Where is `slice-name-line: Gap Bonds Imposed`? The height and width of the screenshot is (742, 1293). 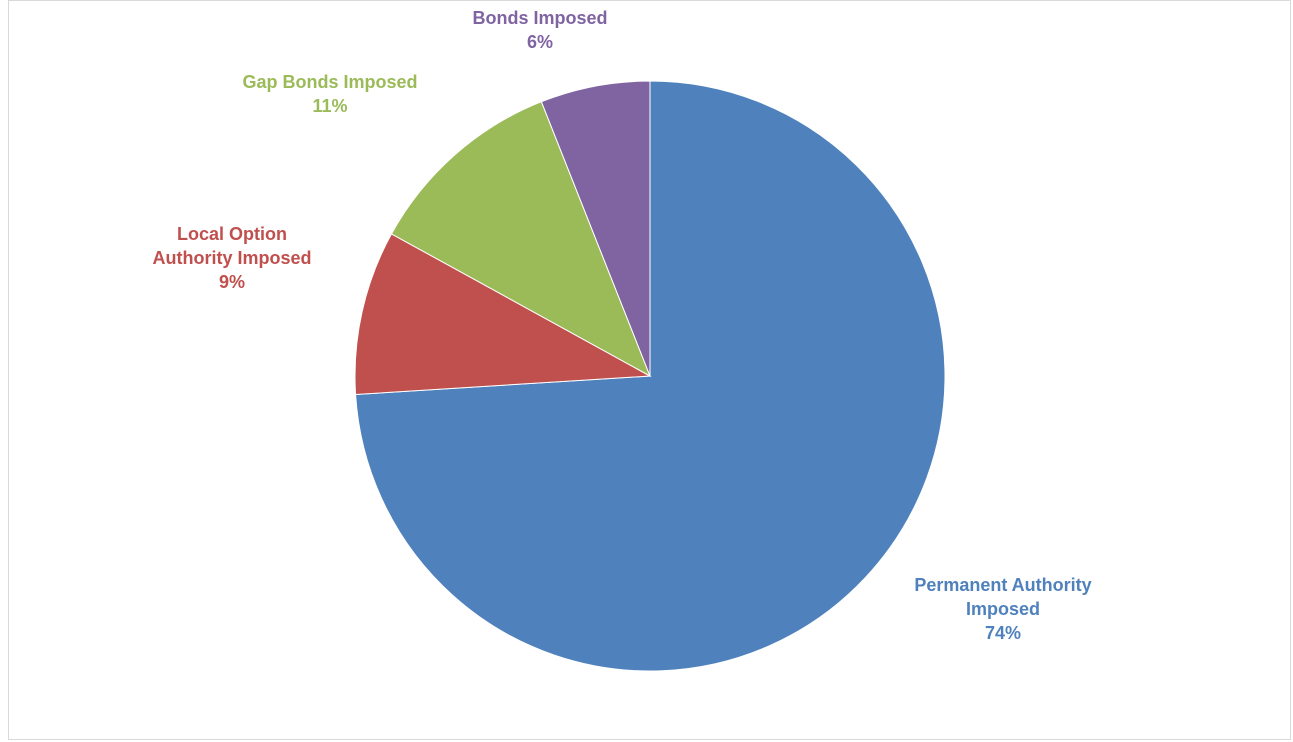 slice-name-line: Gap Bonds Imposed is located at coordinates (329, 82).